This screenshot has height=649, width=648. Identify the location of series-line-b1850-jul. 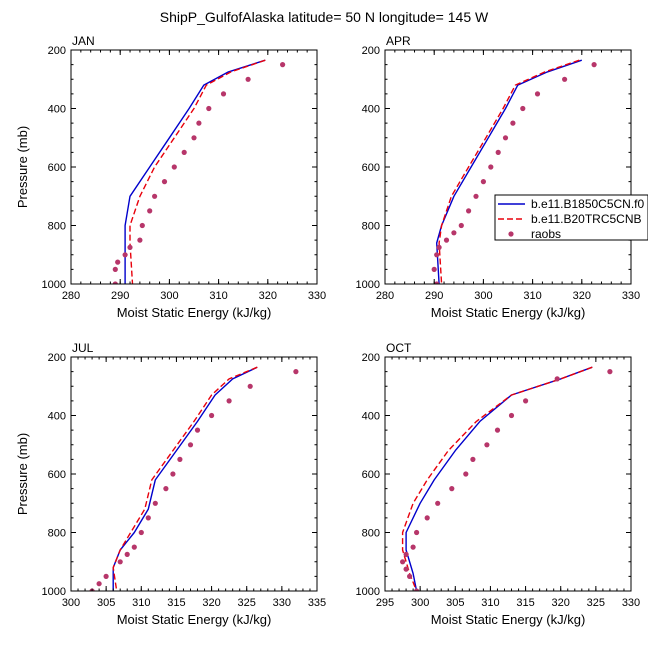
(185, 478).